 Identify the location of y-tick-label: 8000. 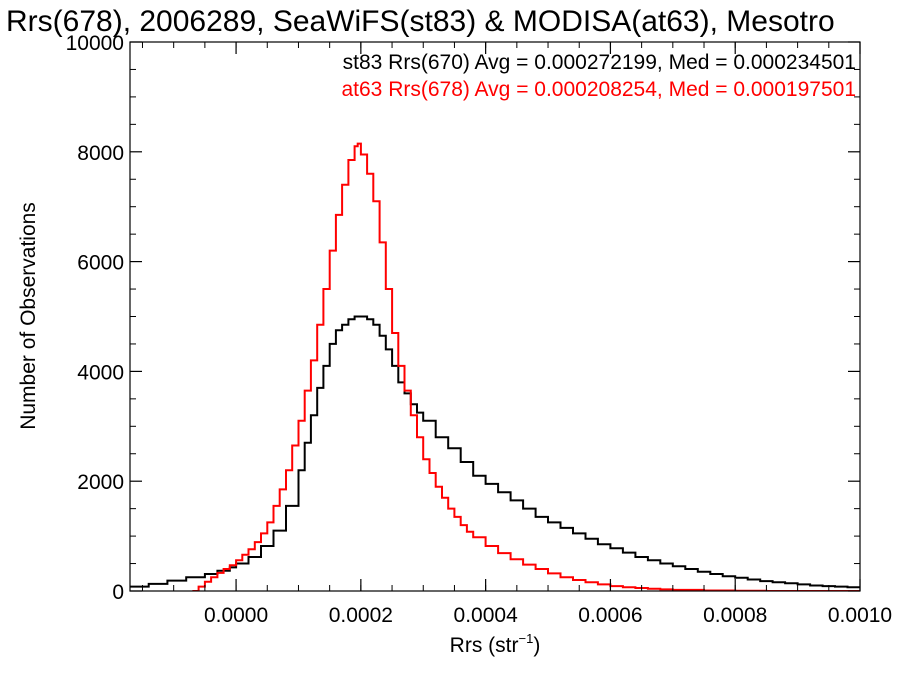
(100, 153).